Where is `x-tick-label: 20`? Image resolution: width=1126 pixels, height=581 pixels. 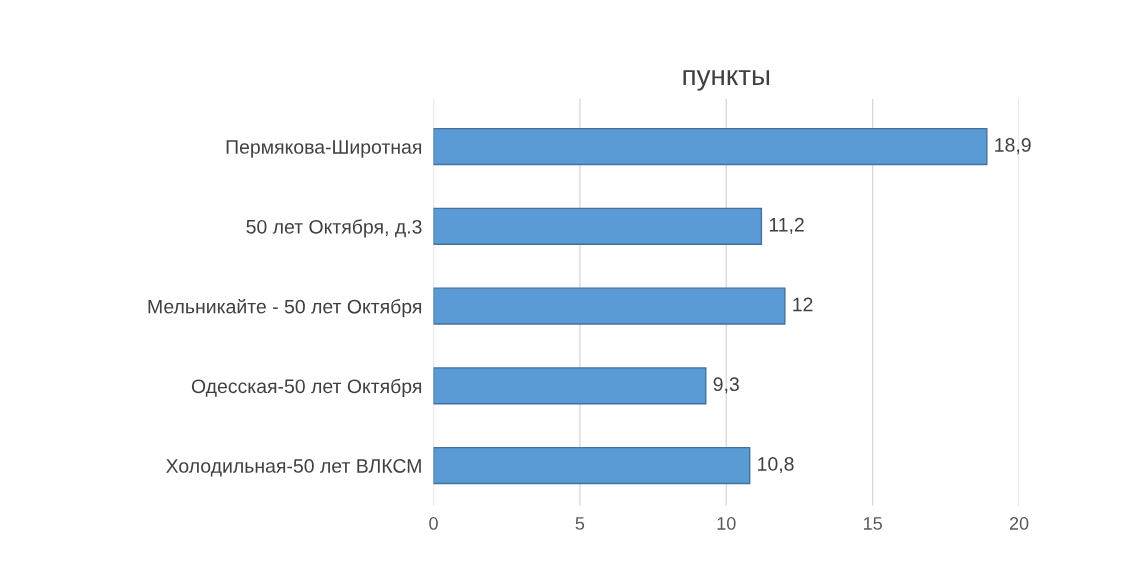 x-tick-label: 20 is located at coordinates (1019, 523).